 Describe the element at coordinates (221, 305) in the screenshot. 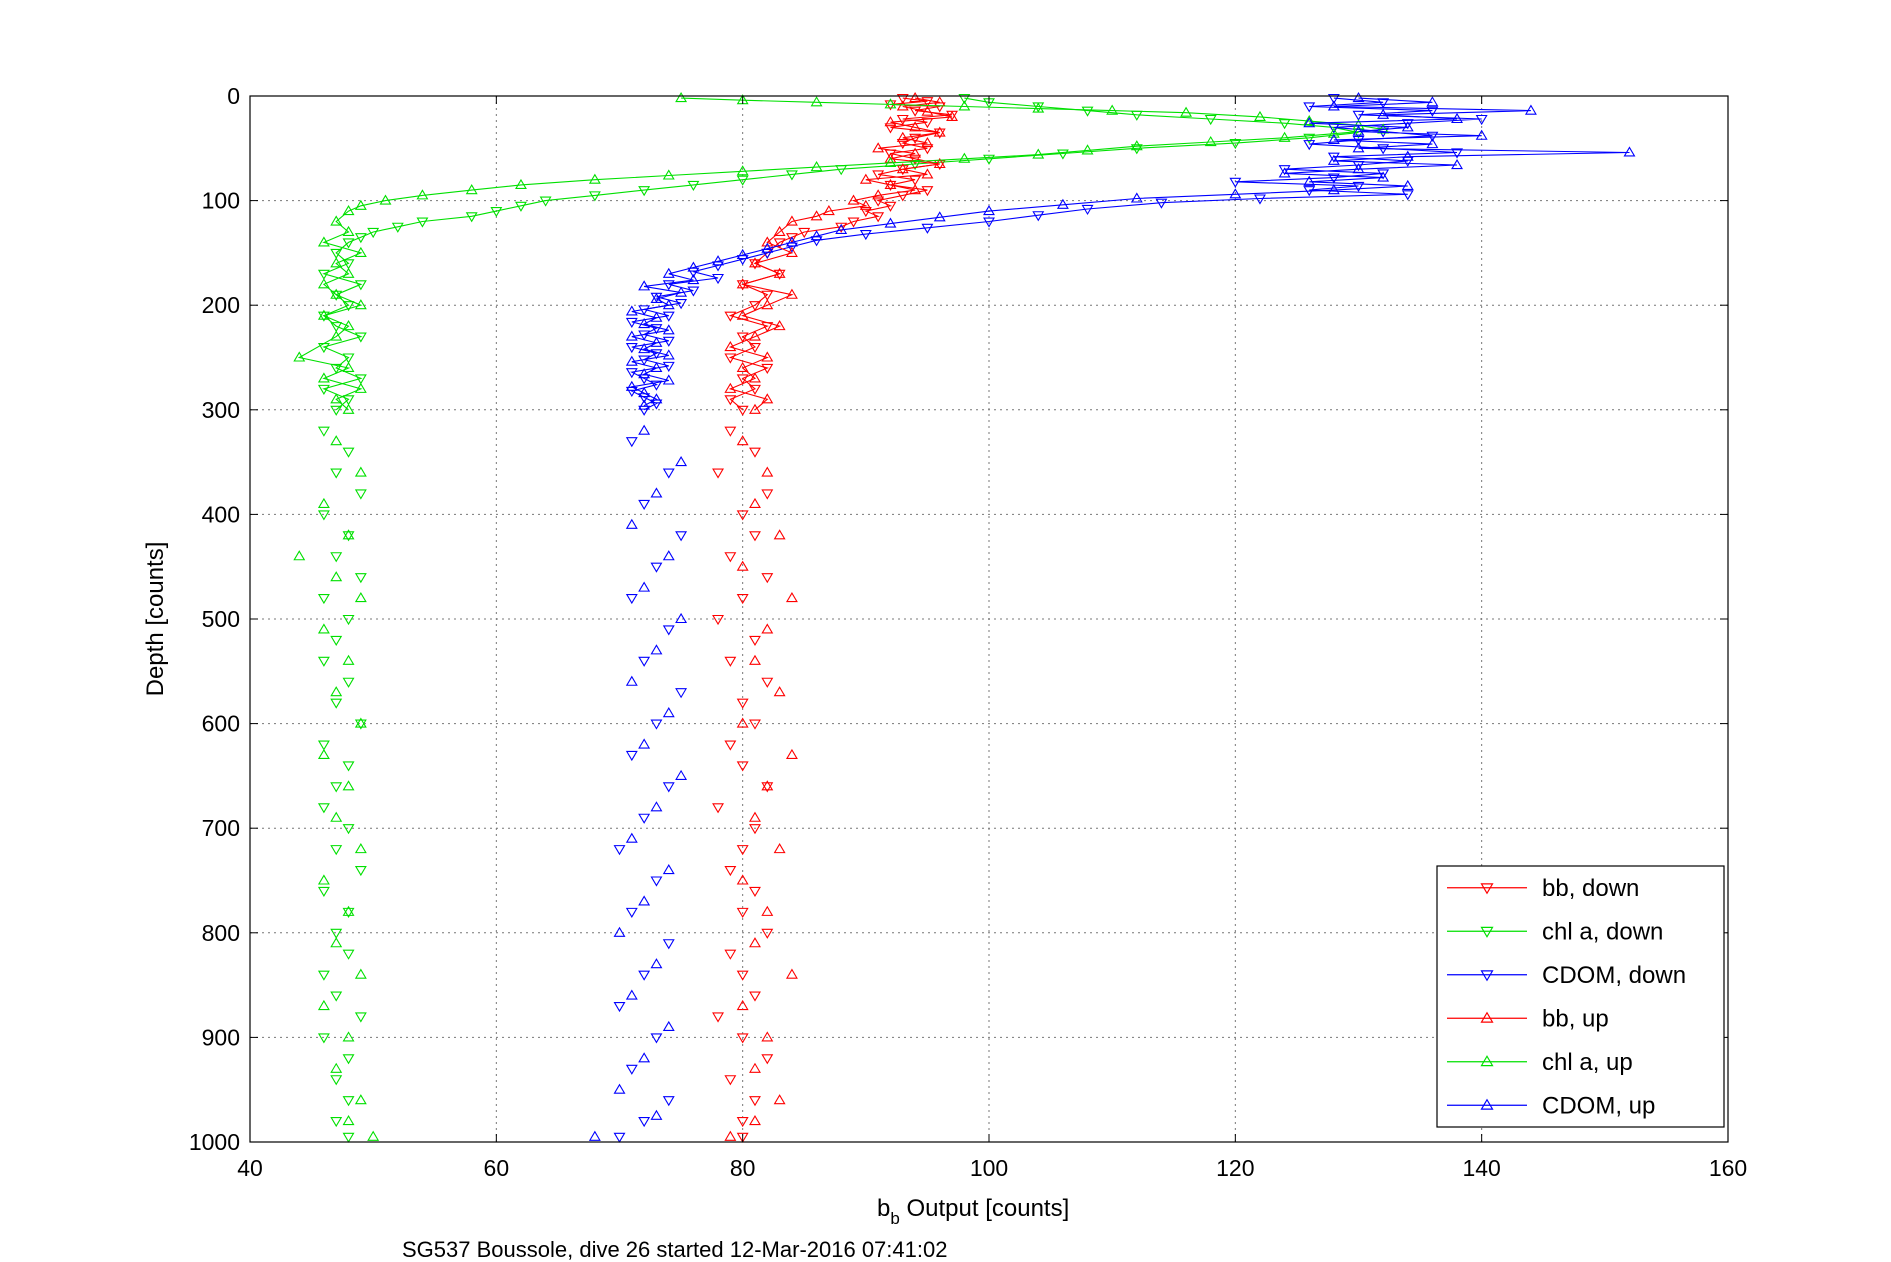

I see `y-tick-label: 200` at that location.